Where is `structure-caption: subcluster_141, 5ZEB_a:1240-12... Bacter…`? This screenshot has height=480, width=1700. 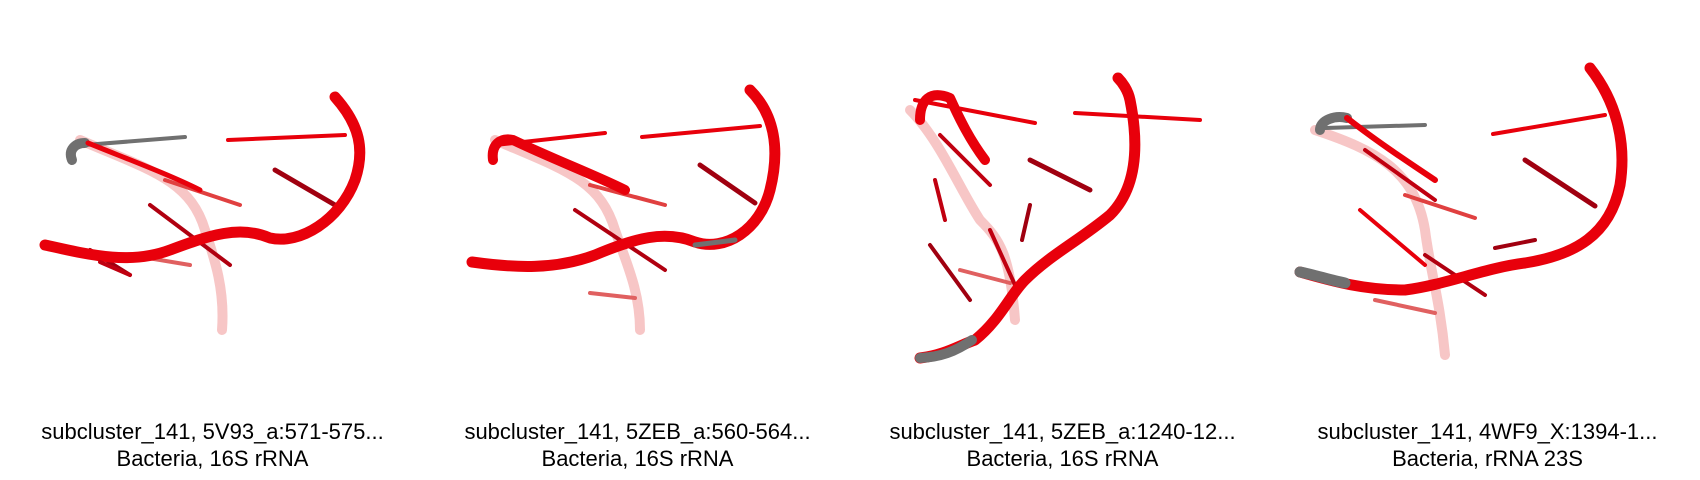 structure-caption: subcluster_141, 5ZEB_a:1240-12... Bacter… is located at coordinates (1062, 445).